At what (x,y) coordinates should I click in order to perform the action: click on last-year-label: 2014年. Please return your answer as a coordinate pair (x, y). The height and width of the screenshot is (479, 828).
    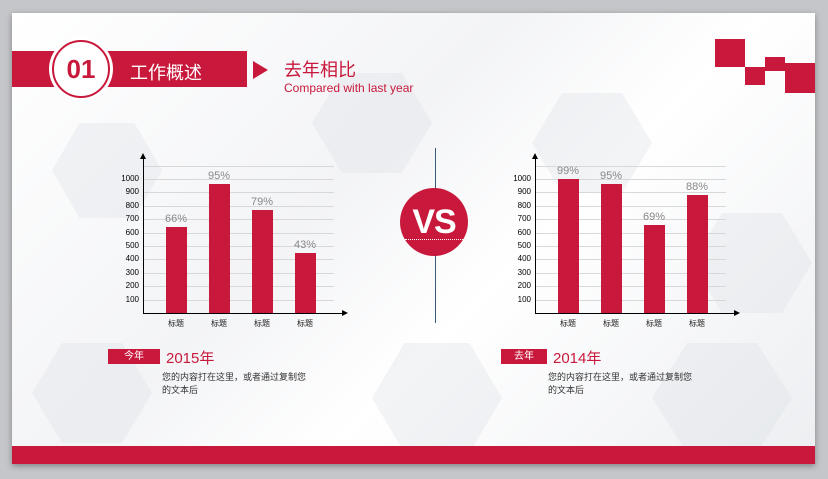
    Looking at the image, I should click on (577, 358).